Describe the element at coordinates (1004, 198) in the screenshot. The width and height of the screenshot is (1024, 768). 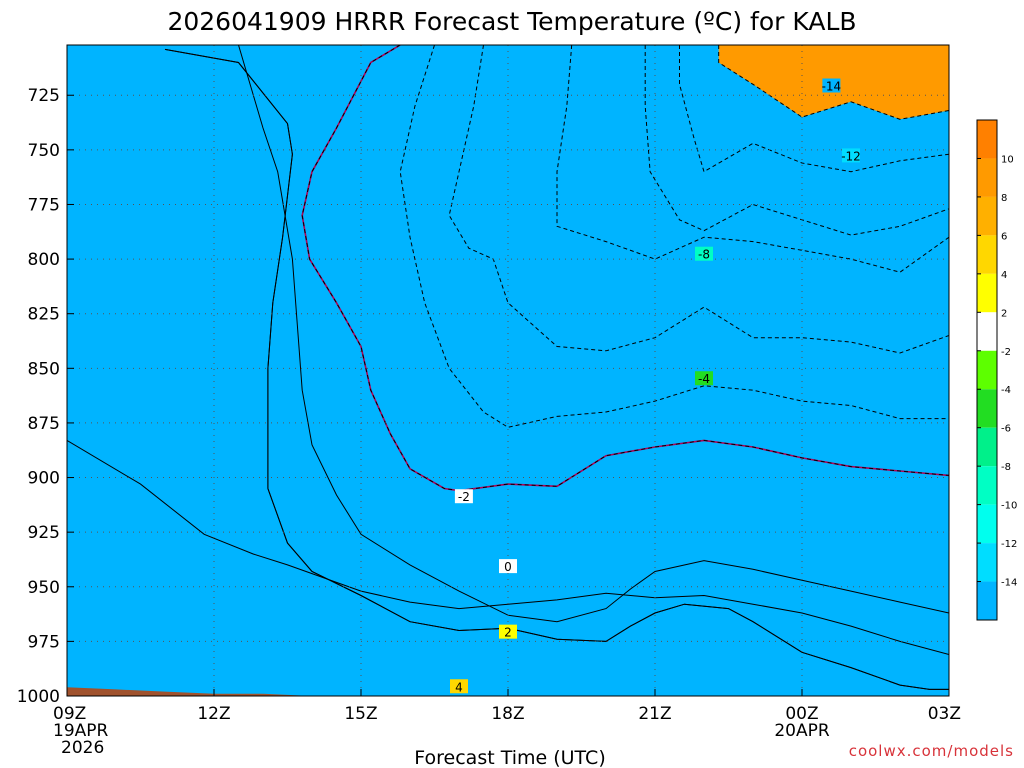
I see `colorbar-label: 8` at that location.